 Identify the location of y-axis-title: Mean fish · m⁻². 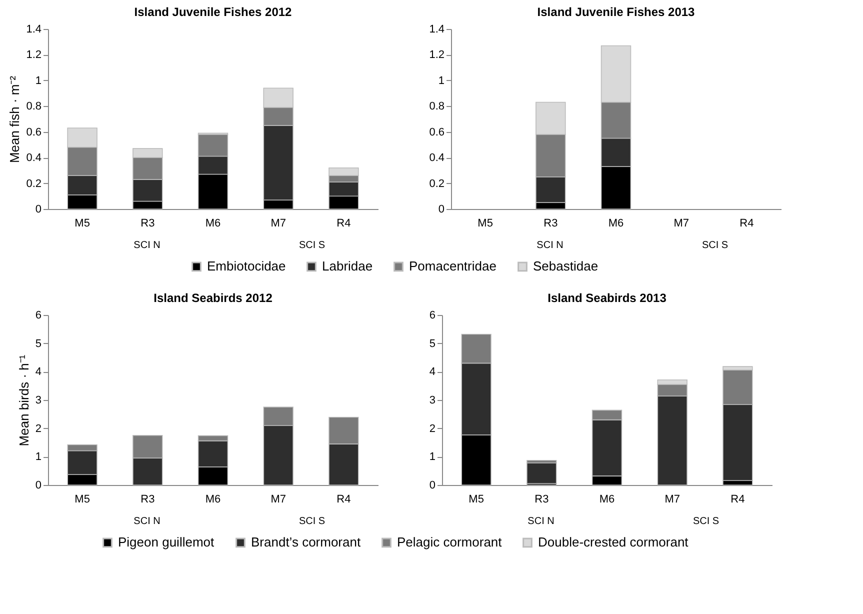
(14, 119).